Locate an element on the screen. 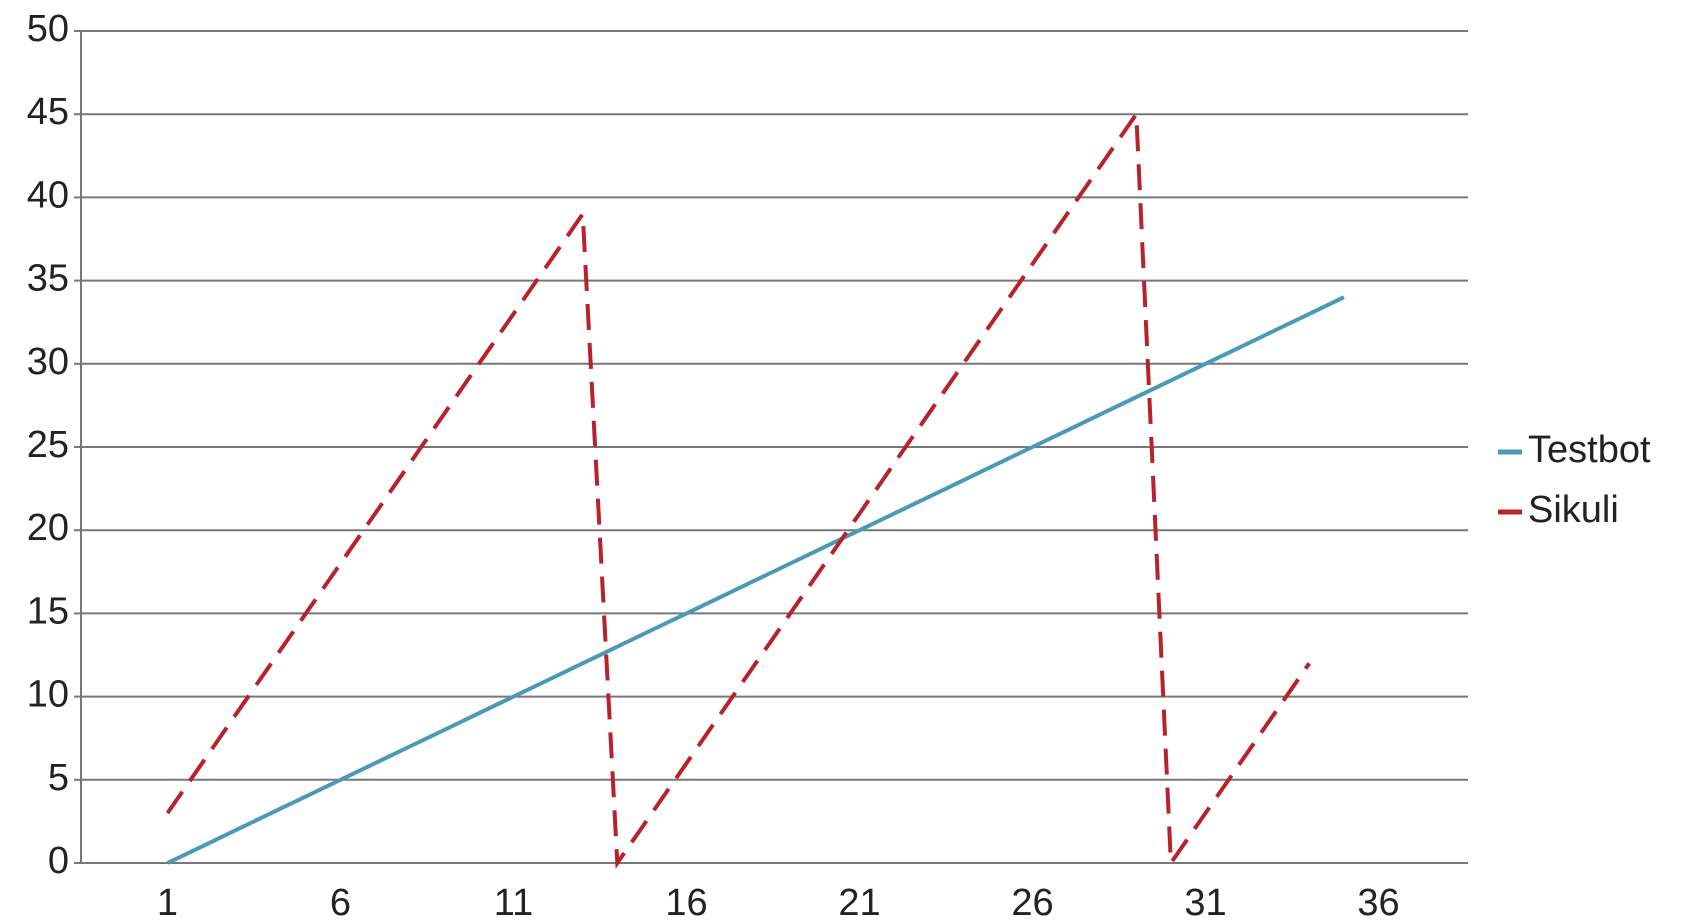 The width and height of the screenshot is (1696, 924). y-tick-label: 40 is located at coordinates (48, 195).